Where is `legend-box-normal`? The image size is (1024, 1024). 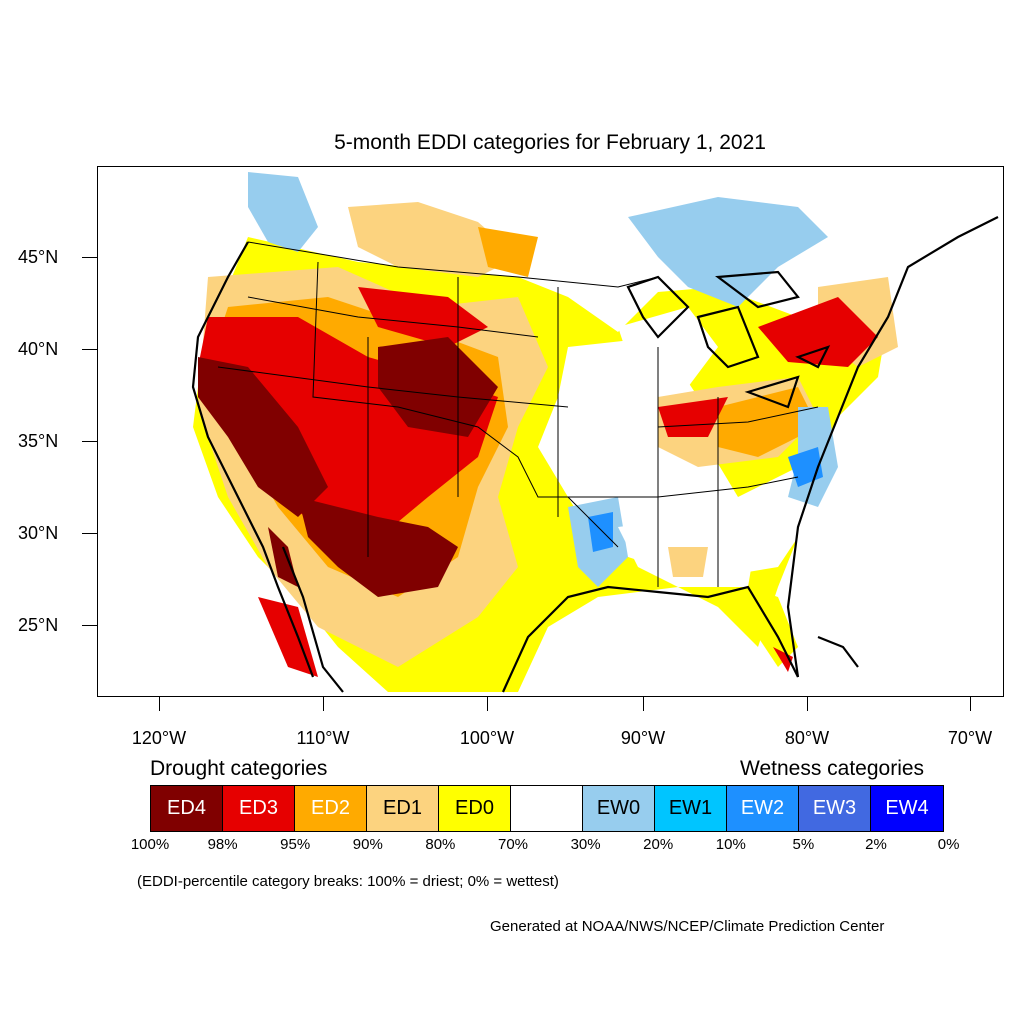 legend-box-normal is located at coordinates (547, 808).